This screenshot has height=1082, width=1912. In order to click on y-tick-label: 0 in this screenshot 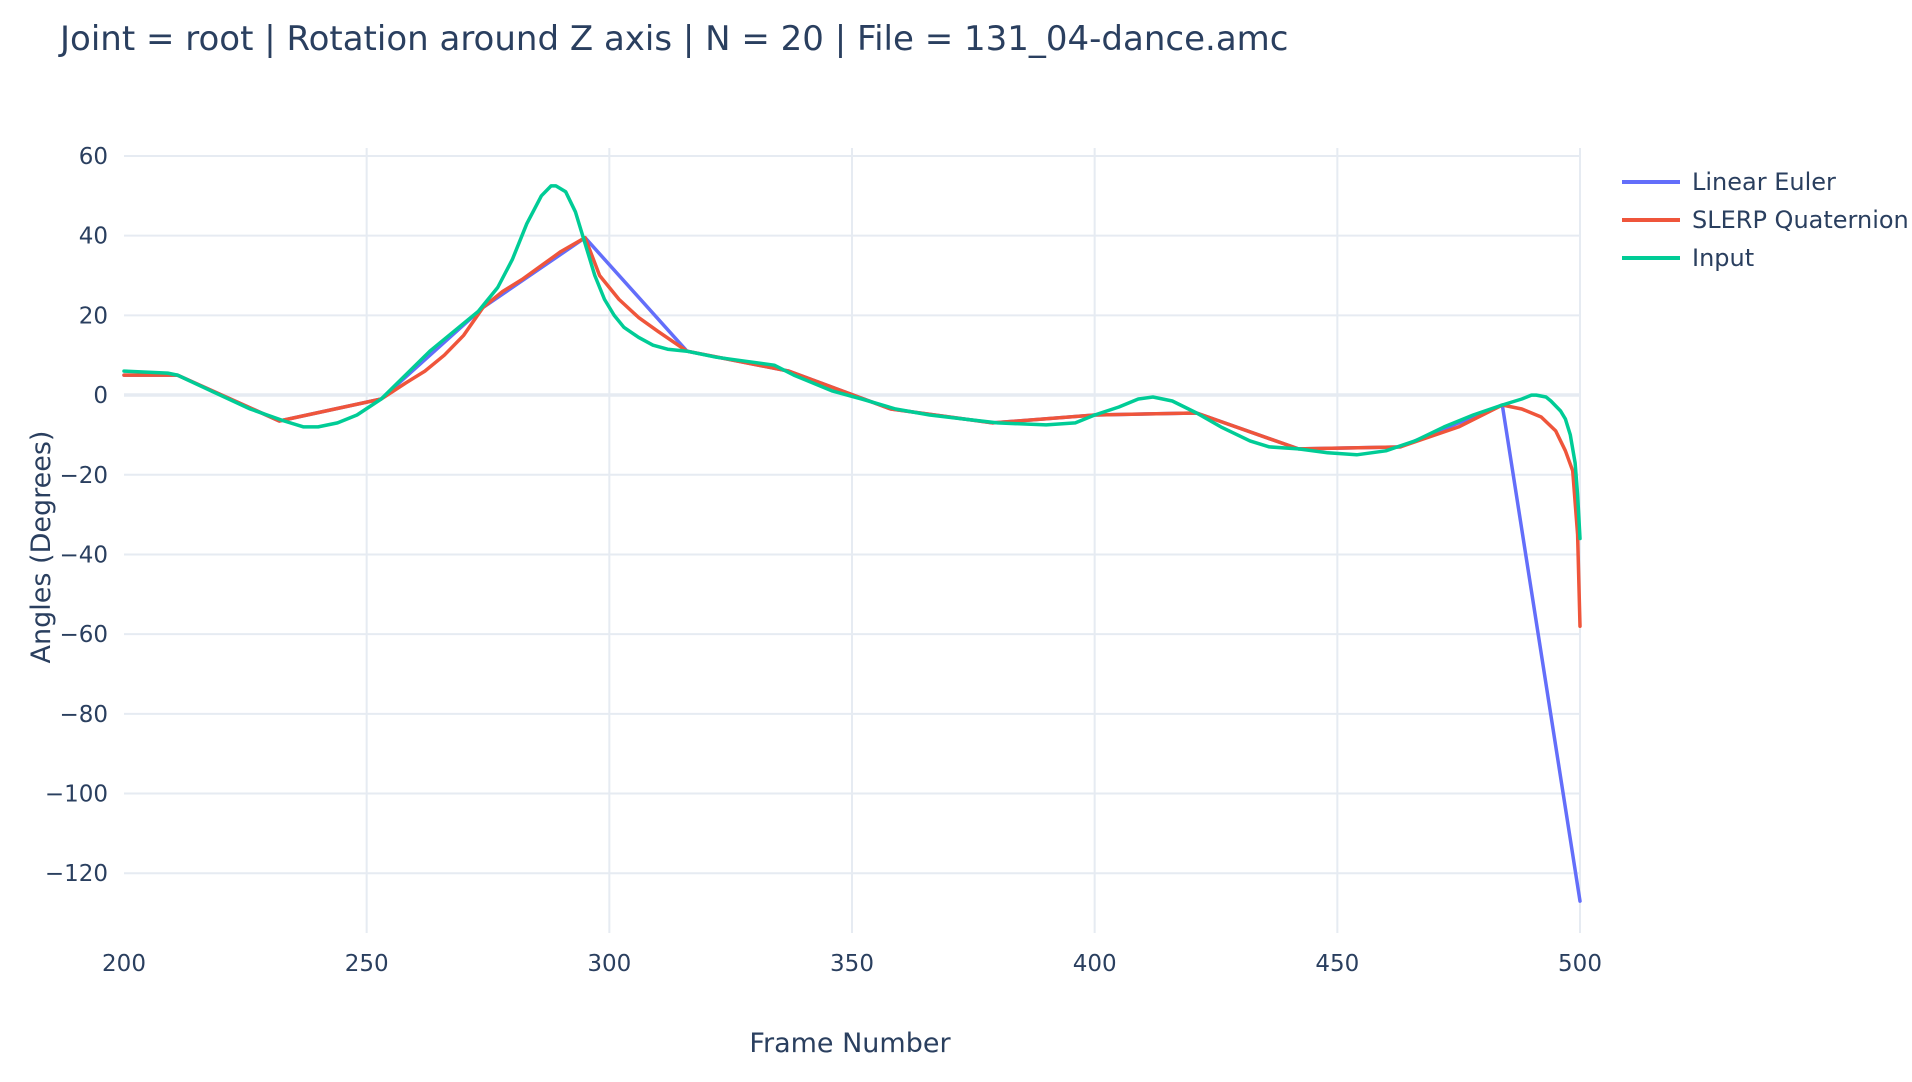, I will do `click(100, 396)`.